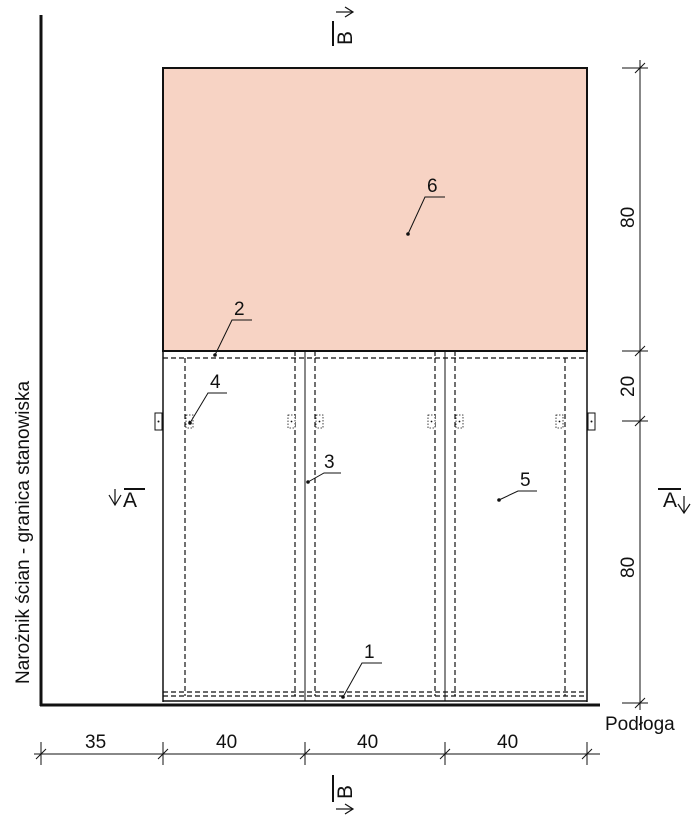 This screenshot has height=821, width=700. What do you see at coordinates (367, 742) in the screenshot?
I see `dim-h-3: 40` at bounding box center [367, 742].